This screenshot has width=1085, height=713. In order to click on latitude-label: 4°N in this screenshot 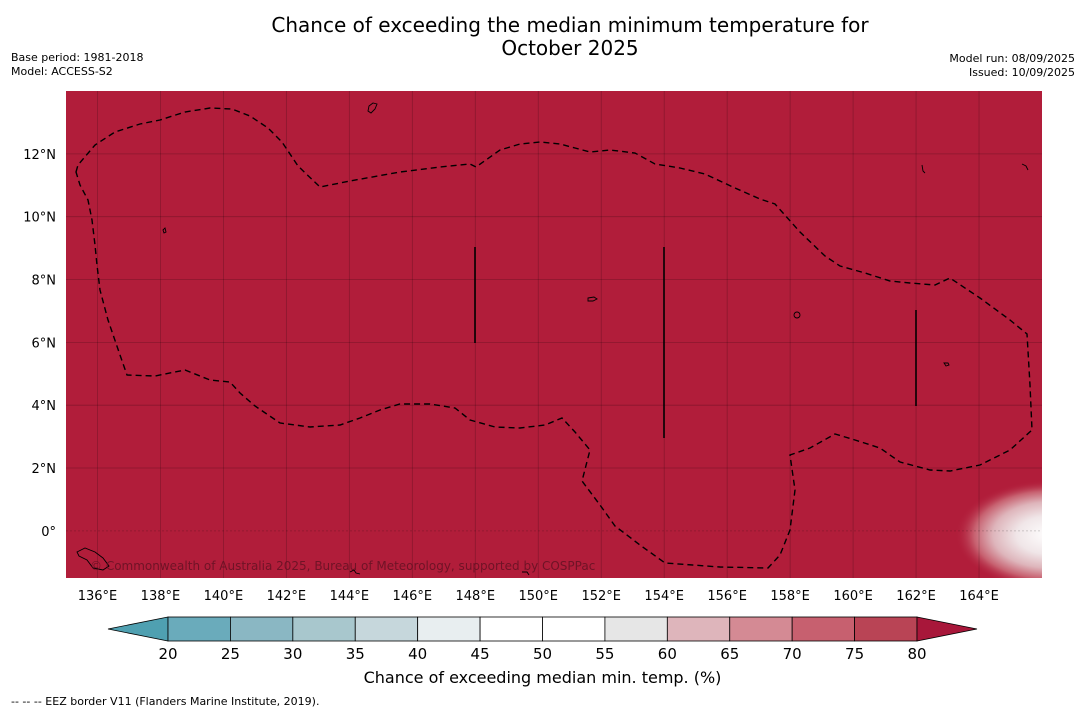, I will do `click(44, 406)`.